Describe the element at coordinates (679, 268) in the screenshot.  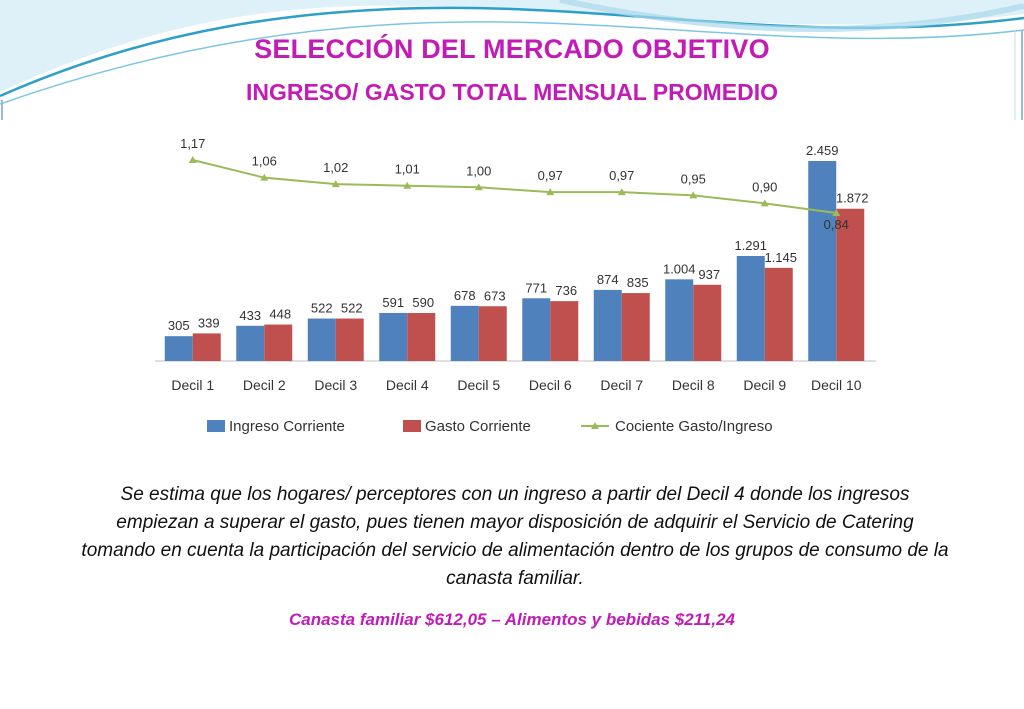
I see `label-ingreso-8: 1.004` at that location.